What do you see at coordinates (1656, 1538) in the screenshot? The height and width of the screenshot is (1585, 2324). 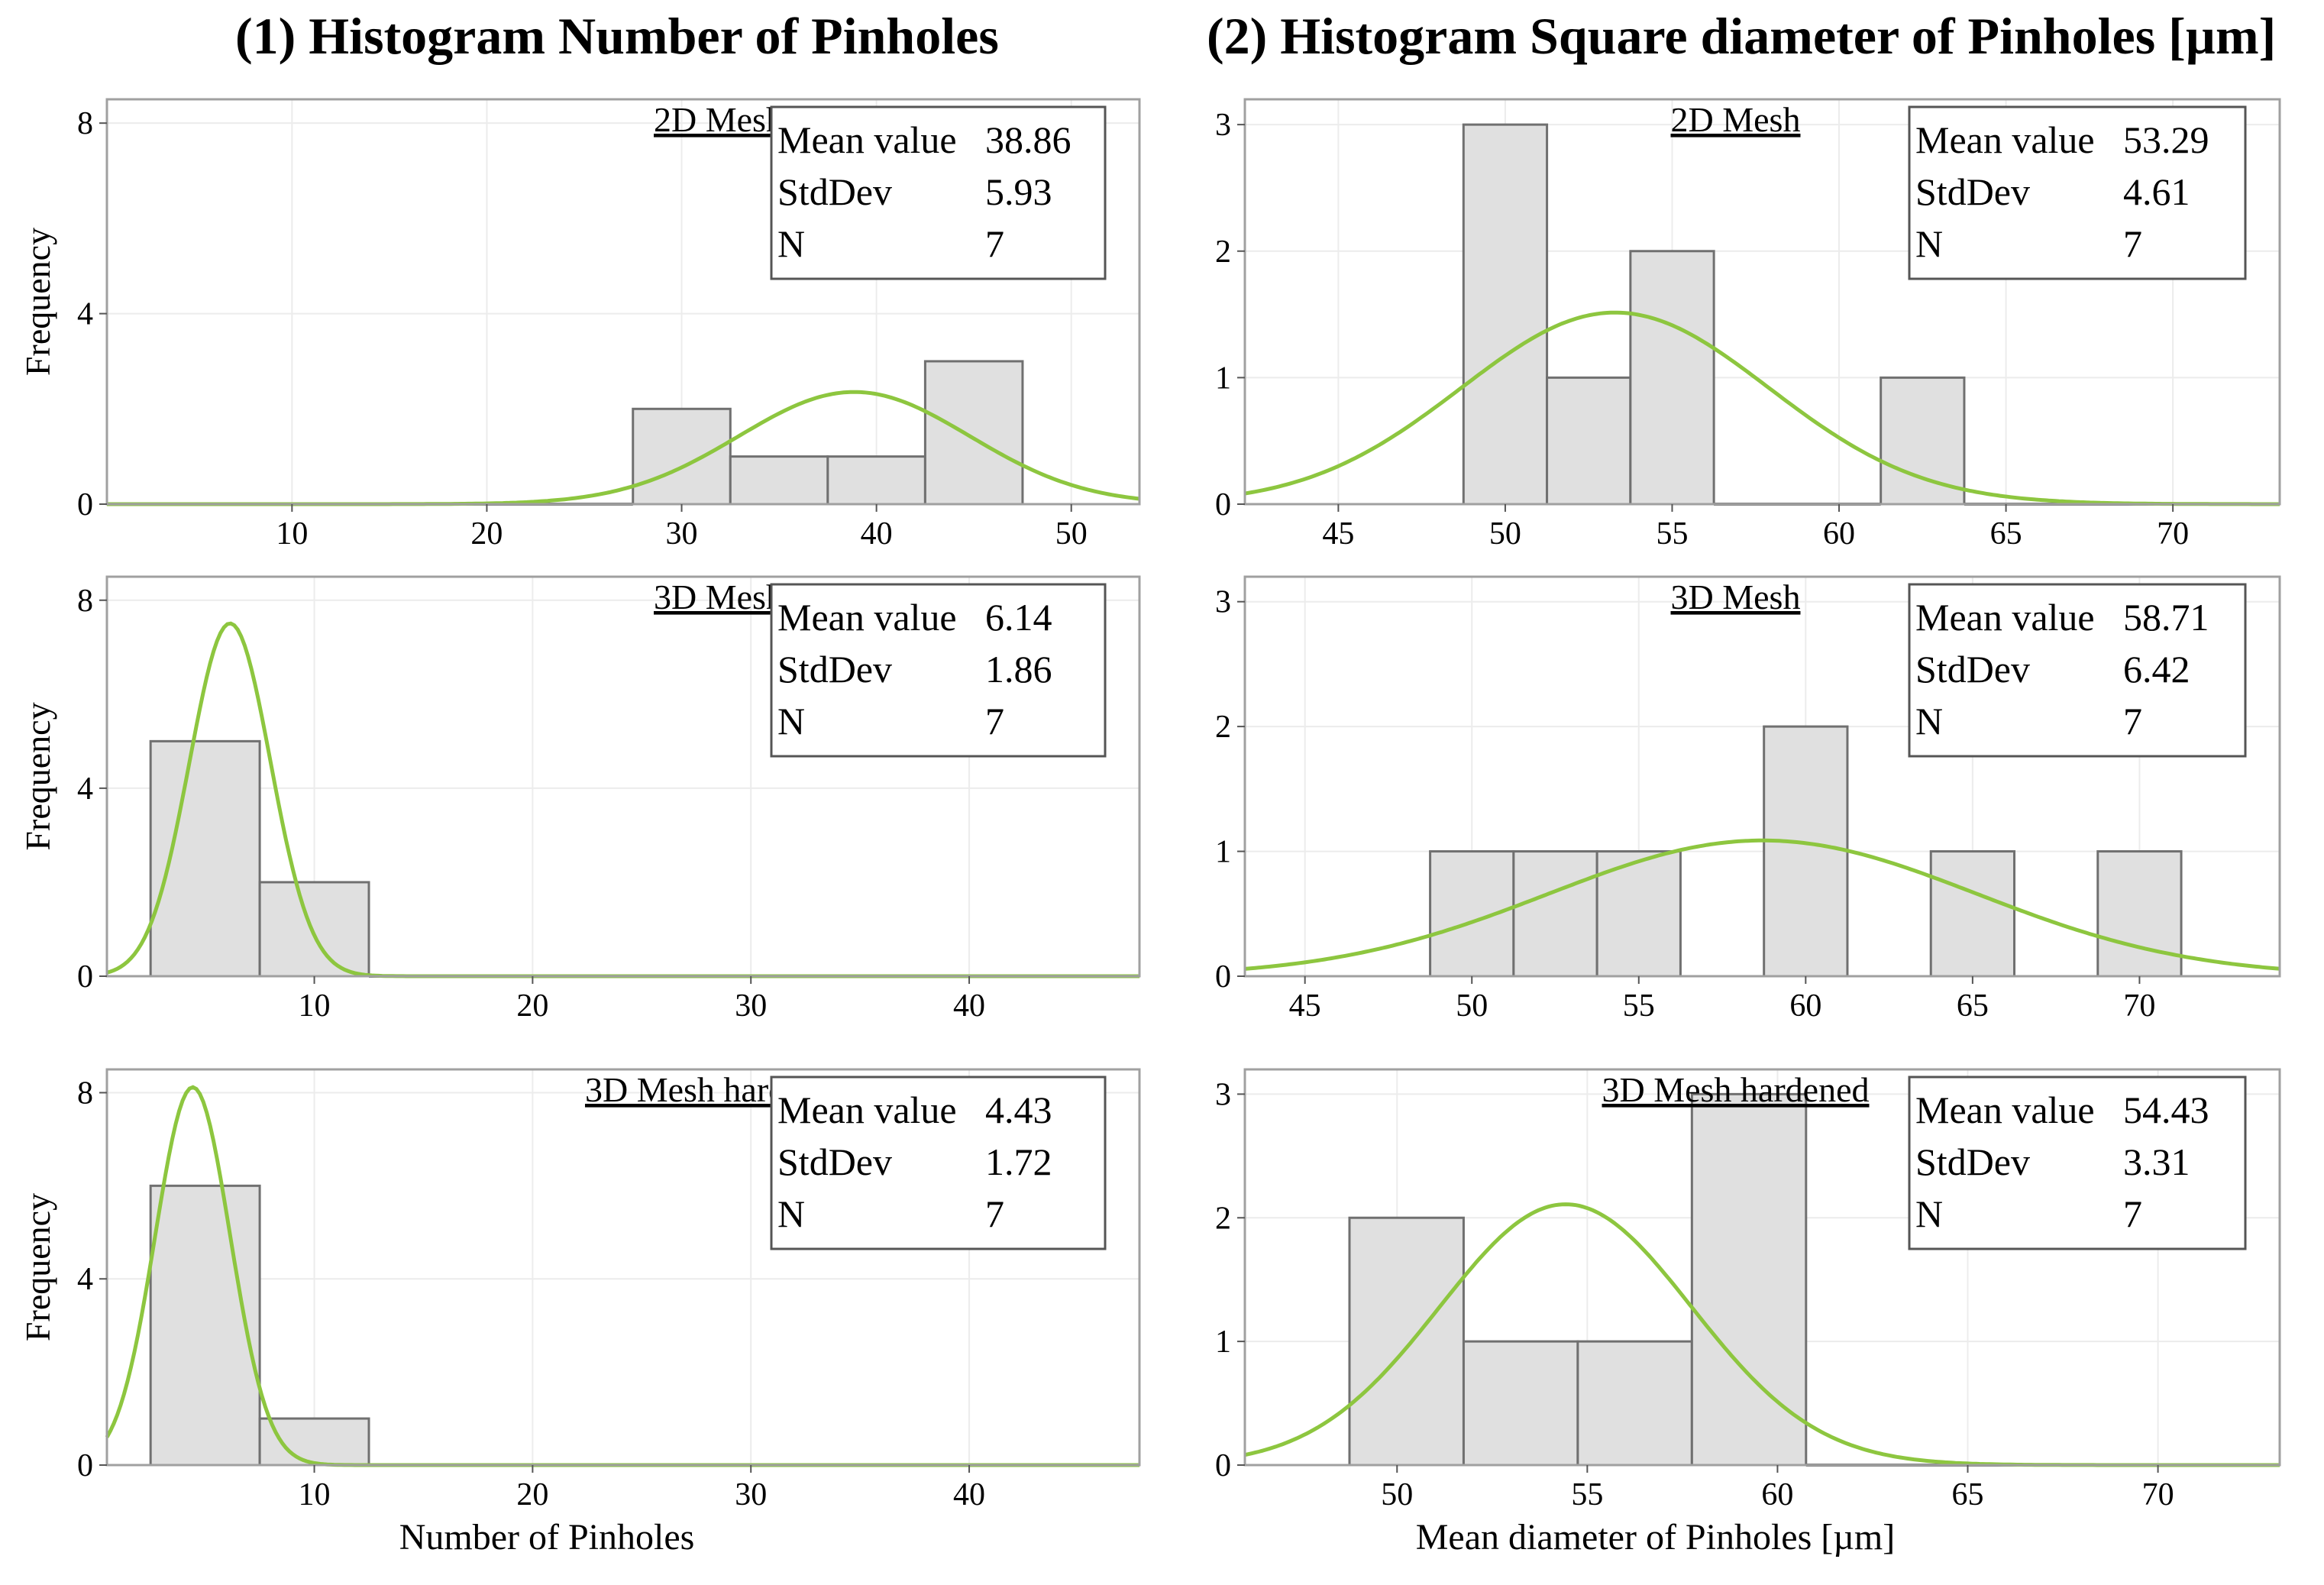 I see `x-axis-label: Mean diameter of Pinholes [µm]` at bounding box center [1656, 1538].